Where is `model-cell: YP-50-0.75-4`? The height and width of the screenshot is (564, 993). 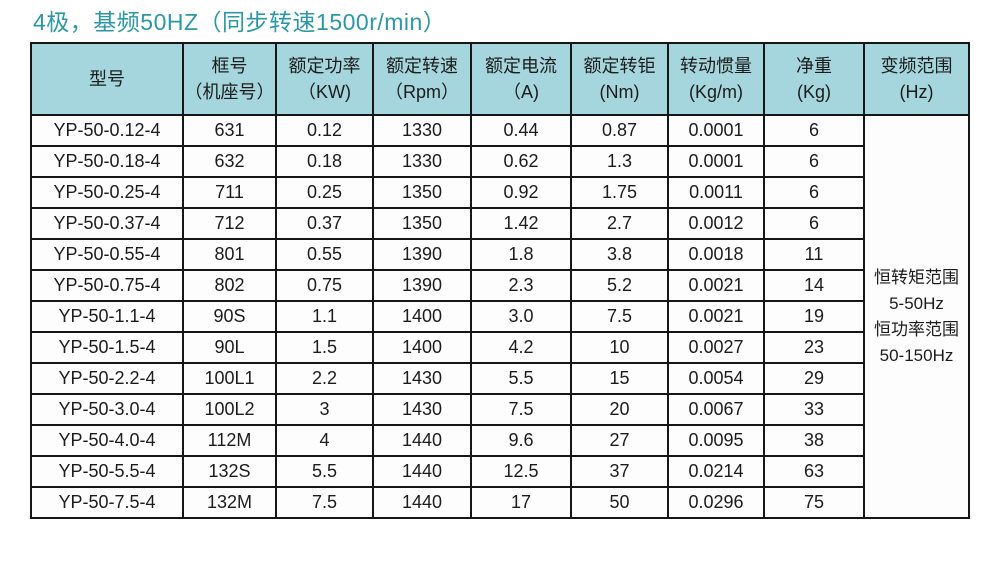
model-cell: YP-50-0.75-4 is located at coordinates (107, 285).